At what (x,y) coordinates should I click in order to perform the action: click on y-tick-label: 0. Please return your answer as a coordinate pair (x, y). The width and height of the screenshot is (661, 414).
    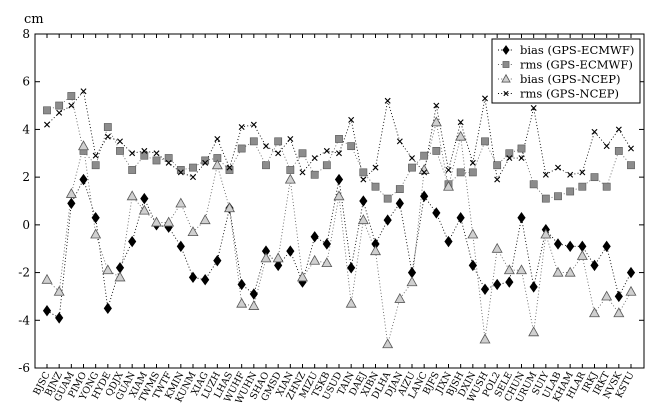
    Looking at the image, I should click on (26, 225).